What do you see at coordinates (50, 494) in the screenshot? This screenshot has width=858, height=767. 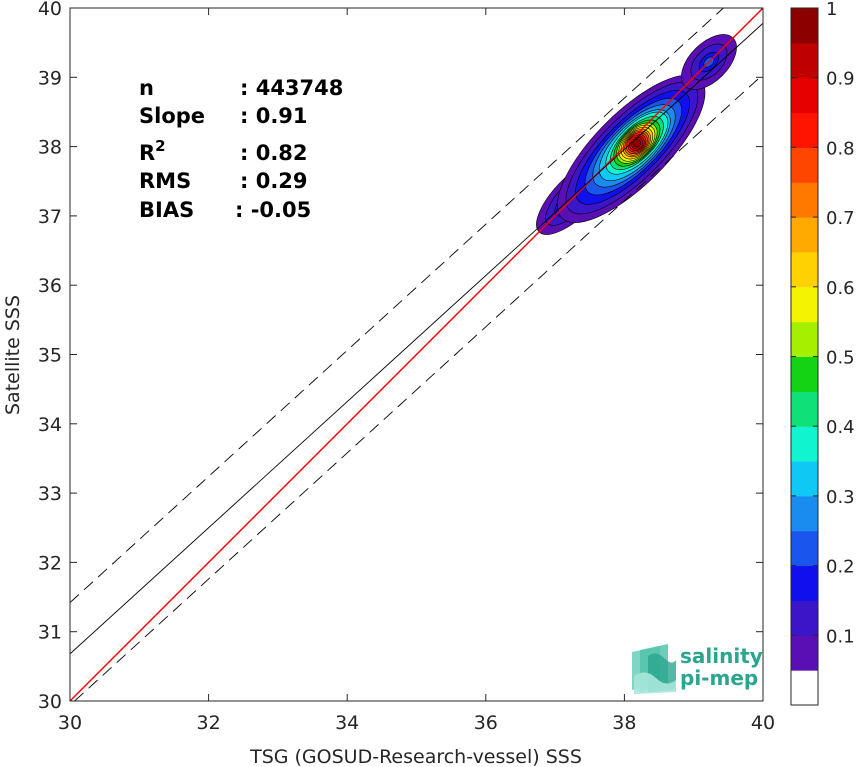 I see `y-tick-label: 33` at bounding box center [50, 494].